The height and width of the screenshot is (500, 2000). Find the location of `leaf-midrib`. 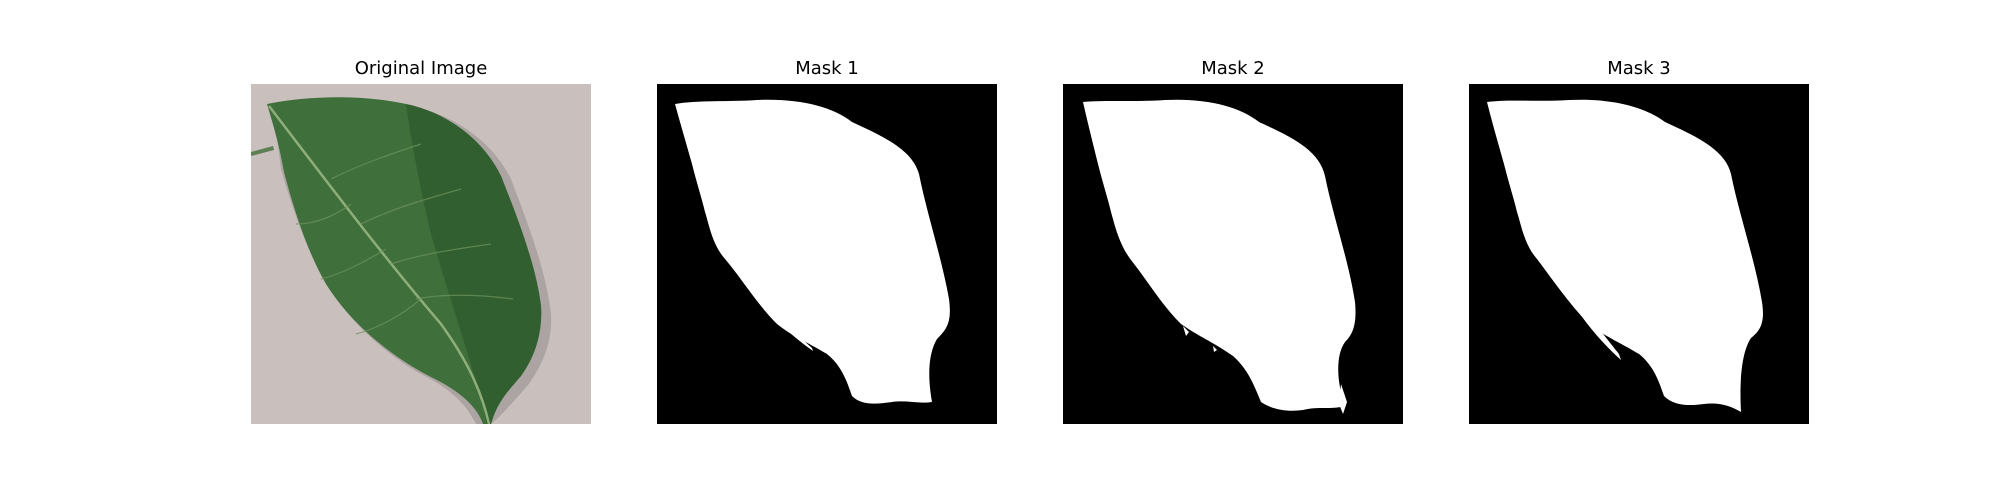

leaf-midrib is located at coordinates (379, 264).